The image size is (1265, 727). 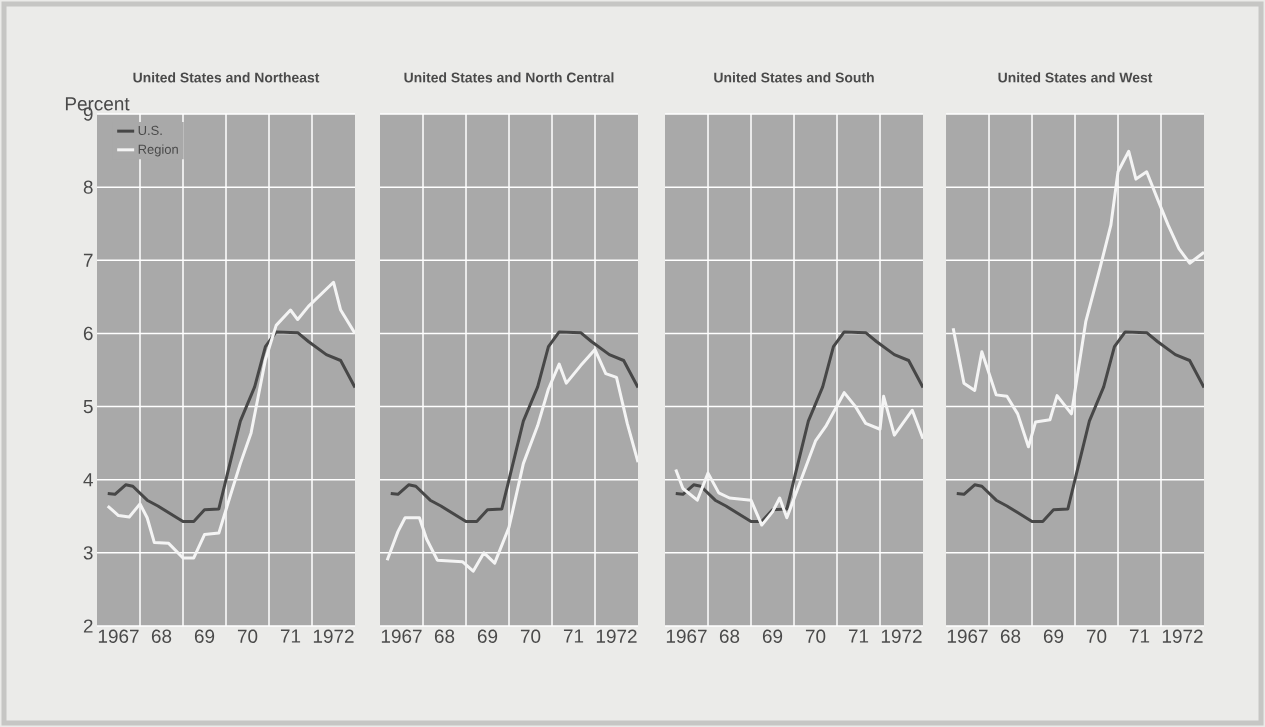 I want to click on y-tick-label: 8, so click(x=88, y=187).